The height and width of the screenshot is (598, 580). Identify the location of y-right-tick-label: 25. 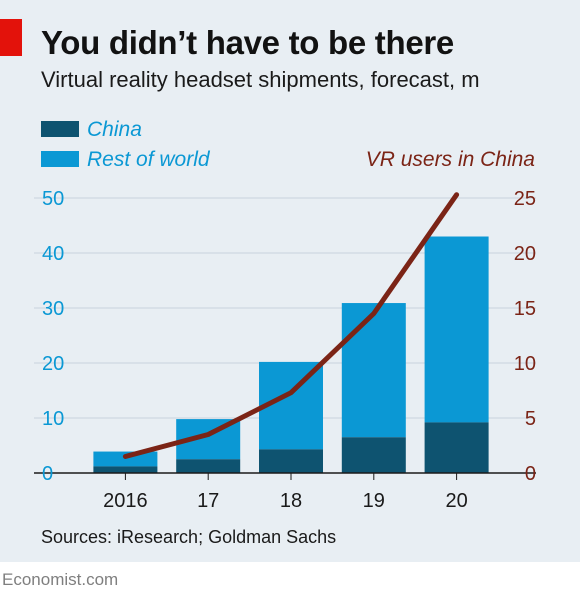
(525, 199).